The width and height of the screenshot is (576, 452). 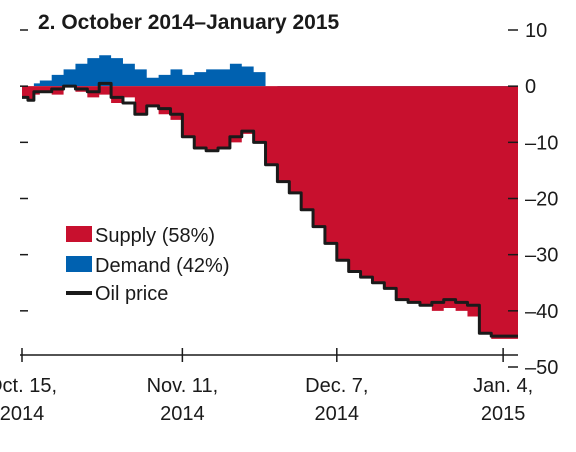 What do you see at coordinates (24, 170) in the screenshot?
I see `left-axis-ticks` at bounding box center [24, 170].